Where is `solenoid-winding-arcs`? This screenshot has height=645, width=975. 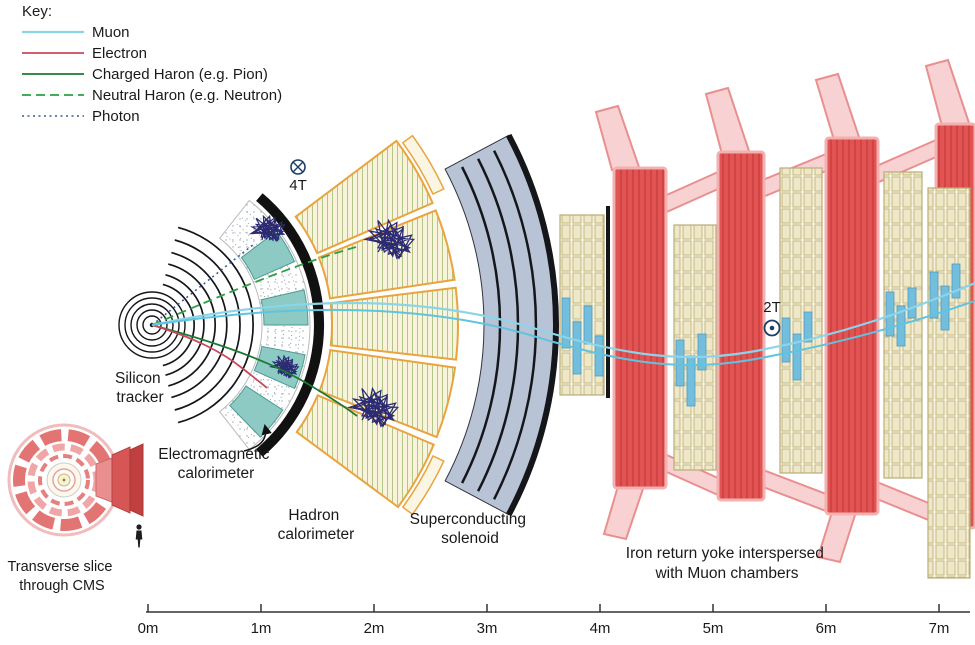 solenoid-winding-arcs is located at coordinates (510, 325).